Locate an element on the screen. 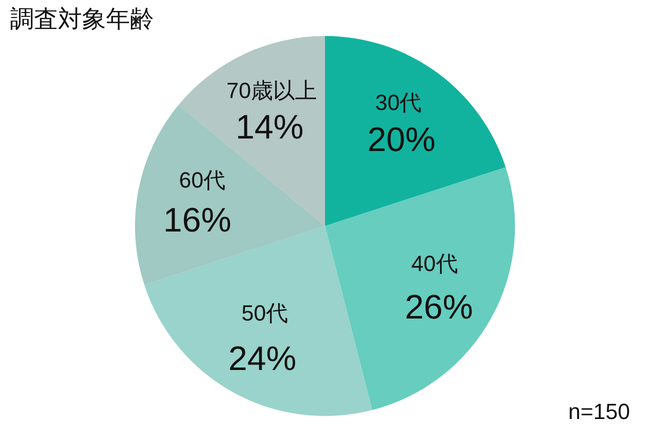 The width and height of the screenshot is (650, 434). data-label: 20% is located at coordinates (401, 139).